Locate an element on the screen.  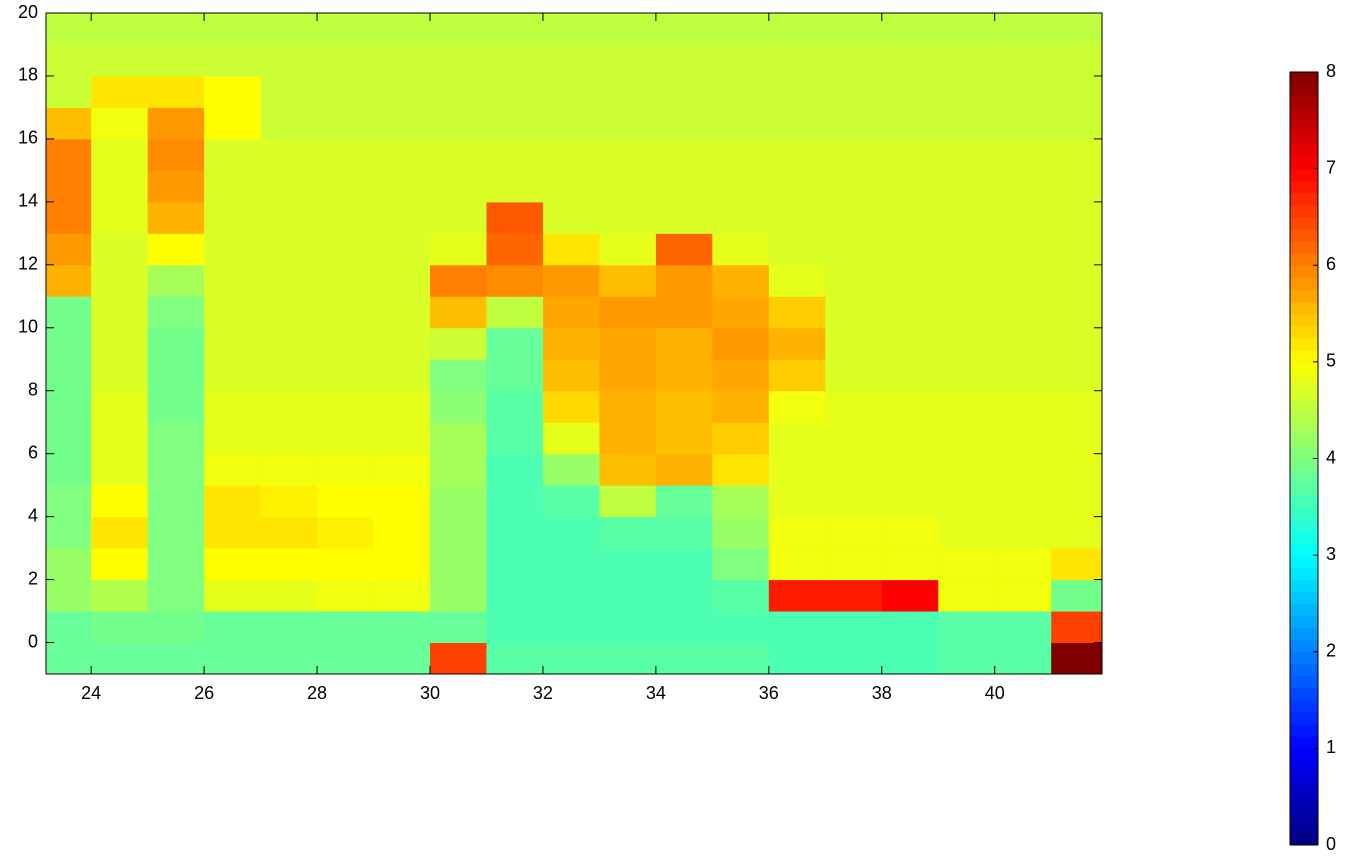
y-tick-label: 12 is located at coordinates (28, 264).